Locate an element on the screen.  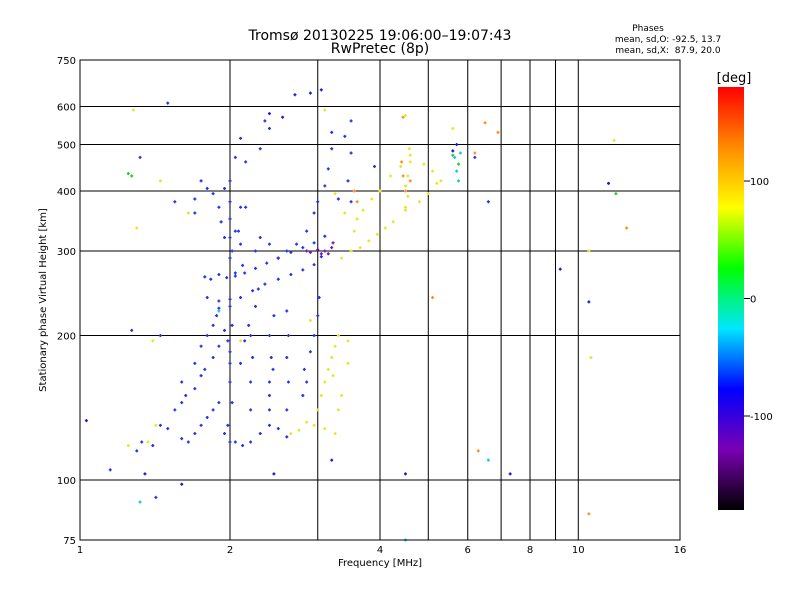
colorbar-tick-label: -100 is located at coordinates (761, 417).